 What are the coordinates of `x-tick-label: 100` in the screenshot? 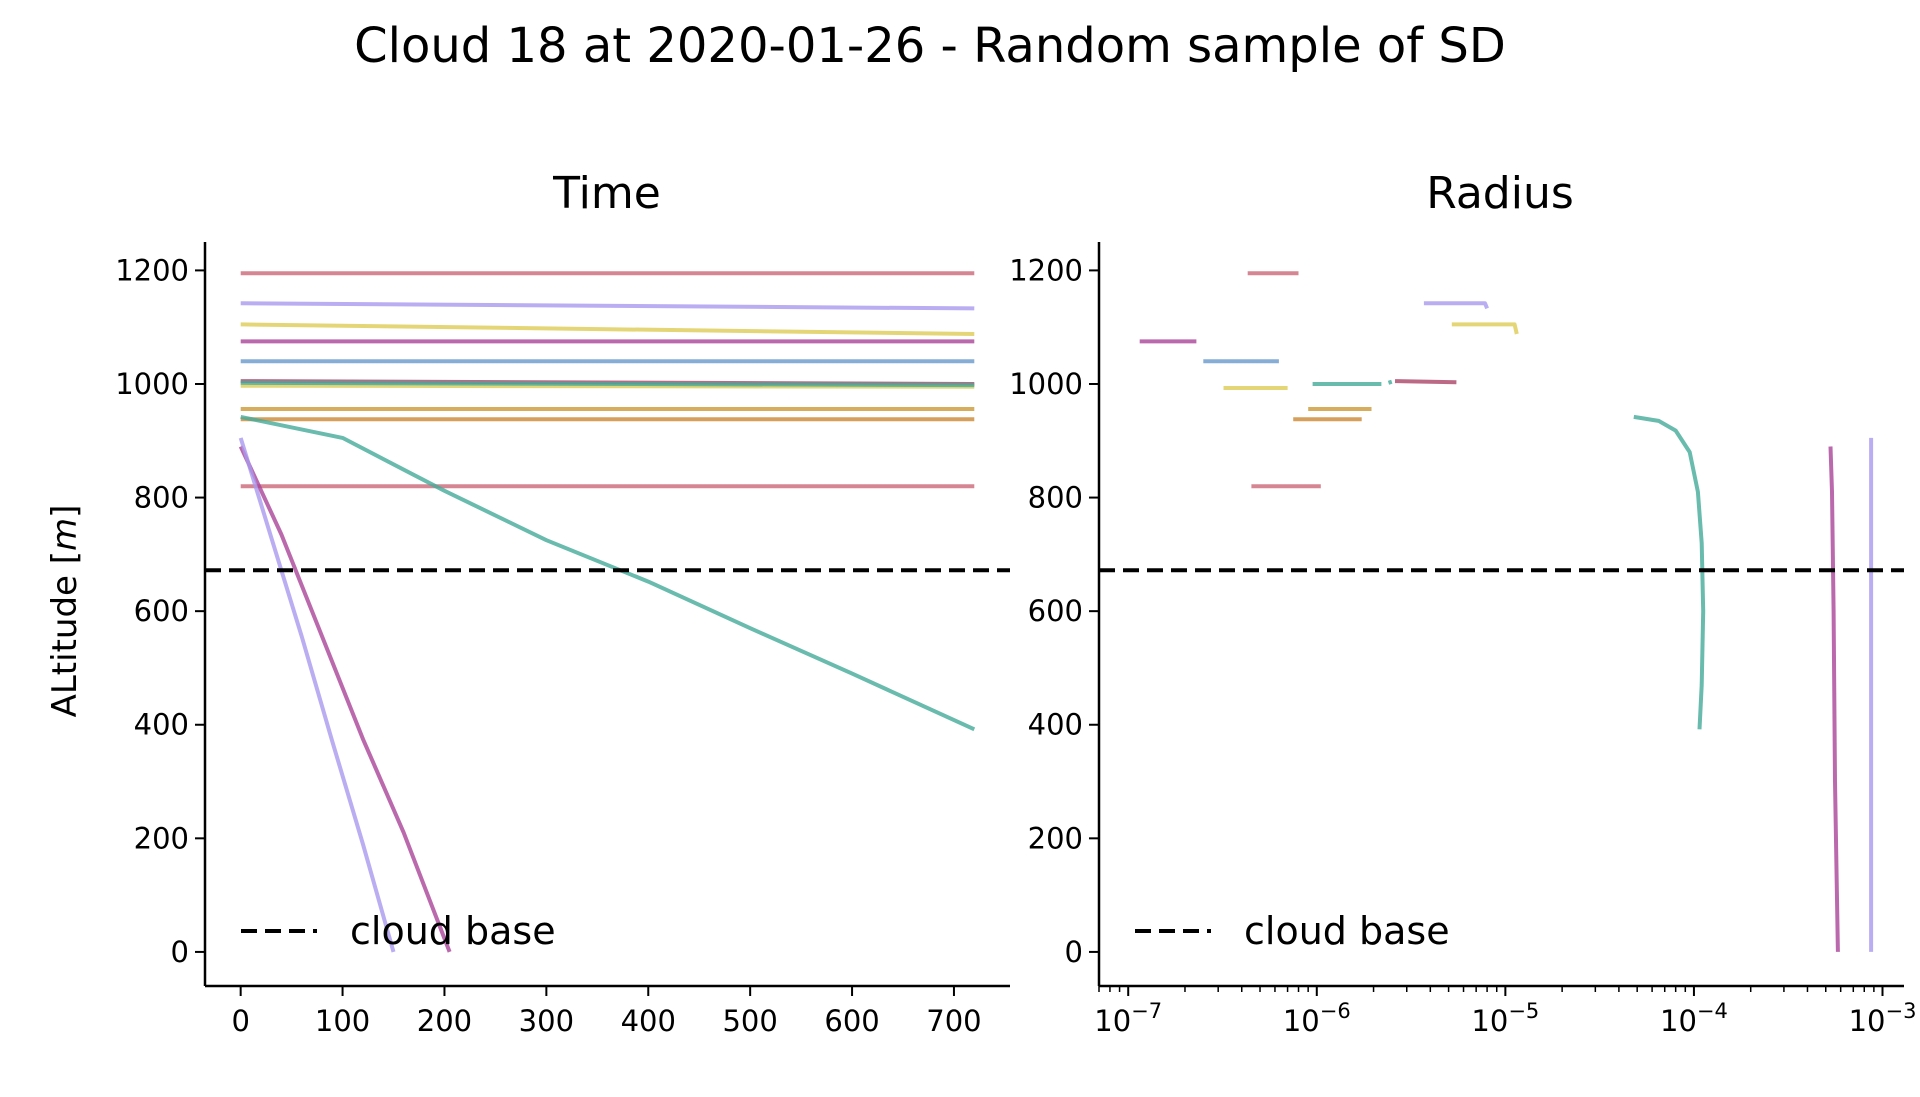 It's located at (342, 1021).